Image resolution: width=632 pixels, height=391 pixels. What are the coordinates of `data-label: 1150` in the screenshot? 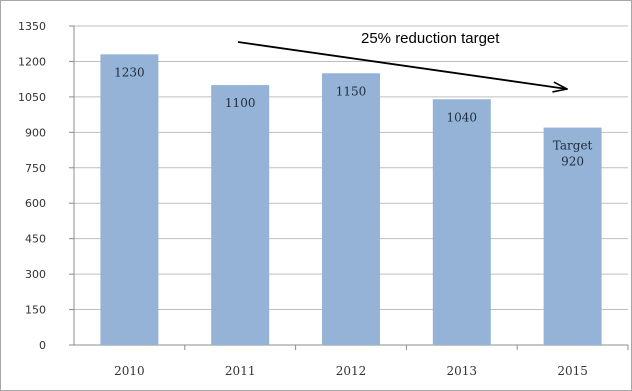 It's located at (351, 91).